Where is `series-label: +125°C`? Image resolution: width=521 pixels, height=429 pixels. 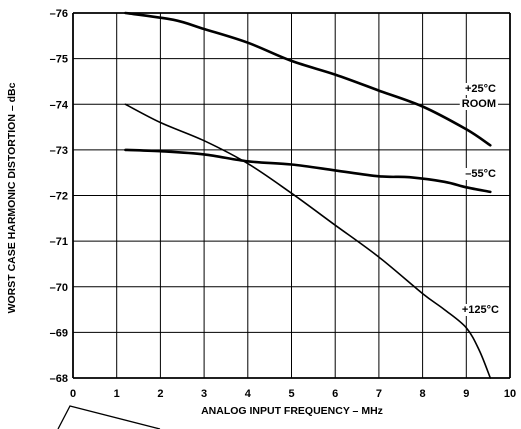 series-label: +125°C is located at coordinates (480, 310).